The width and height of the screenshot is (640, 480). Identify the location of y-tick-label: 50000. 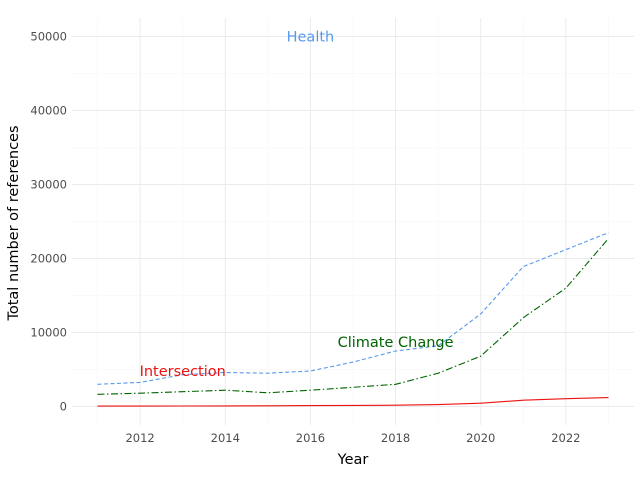
(48, 37).